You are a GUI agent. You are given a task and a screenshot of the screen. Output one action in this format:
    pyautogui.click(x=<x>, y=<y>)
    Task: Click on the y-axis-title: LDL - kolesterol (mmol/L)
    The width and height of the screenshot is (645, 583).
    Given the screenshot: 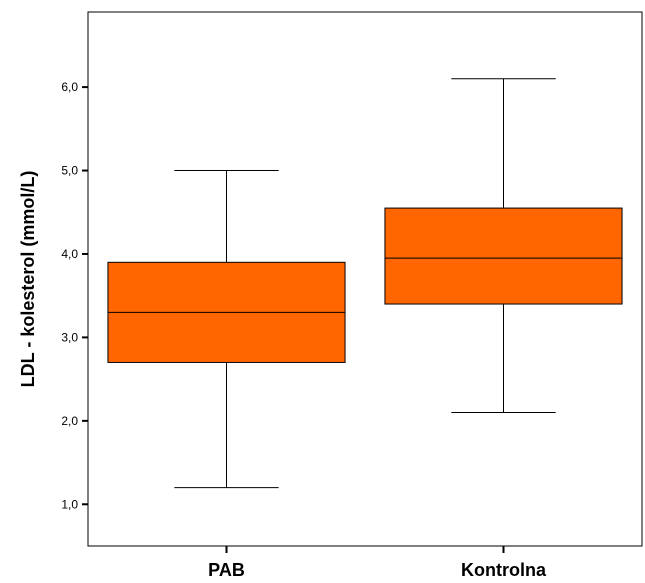 What is the action you would take?
    pyautogui.click(x=28, y=279)
    